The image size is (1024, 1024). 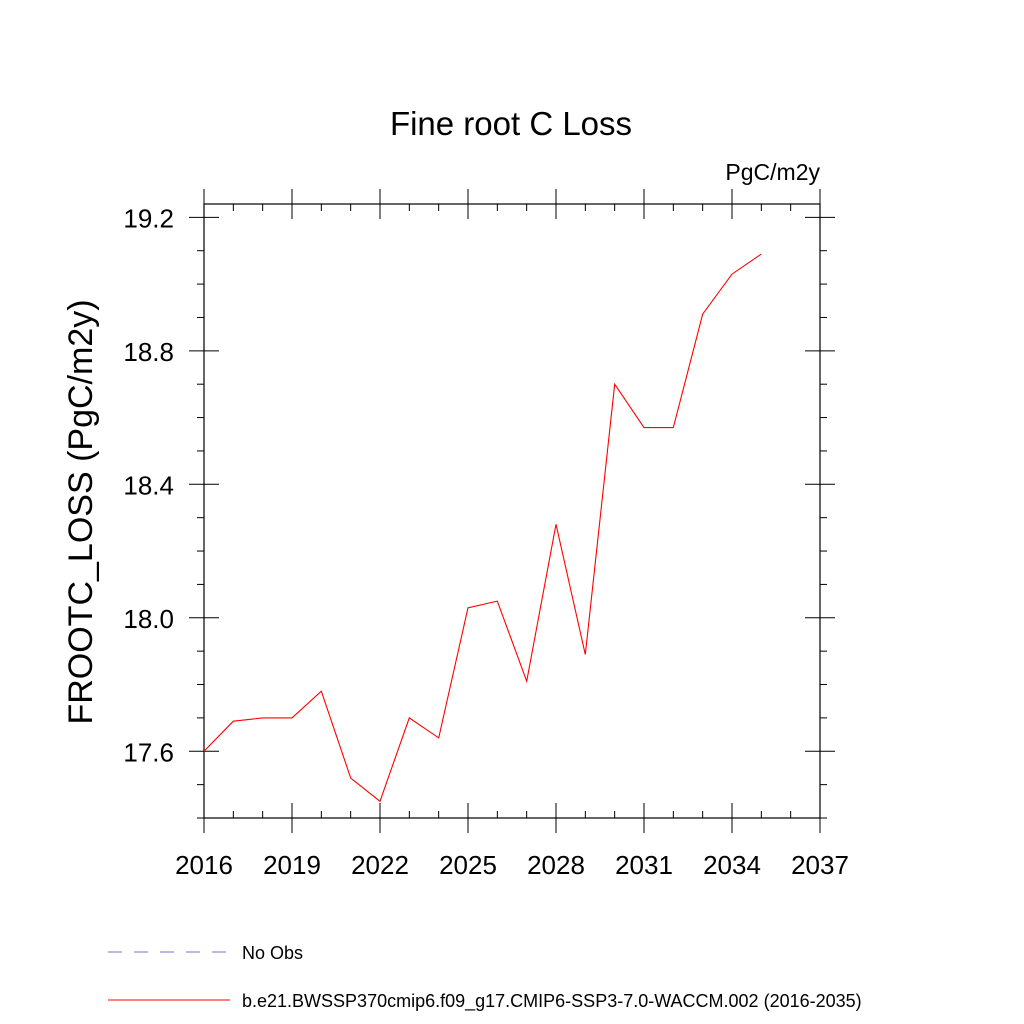 What do you see at coordinates (556, 865) in the screenshot?
I see `x-tick-label: 2028` at bounding box center [556, 865].